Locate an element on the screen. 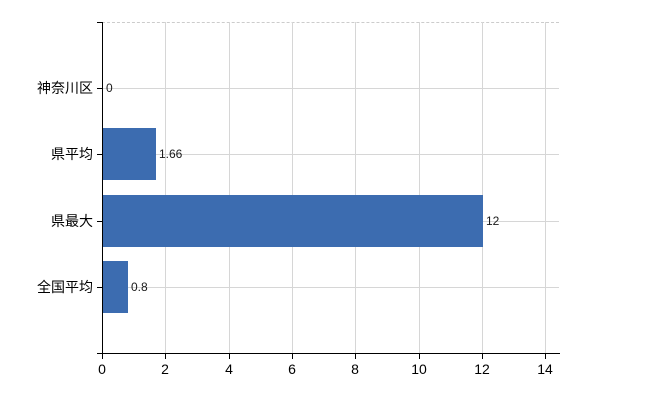 The height and width of the screenshot is (400, 650). category-label: 全国平均 is located at coordinates (65, 287).